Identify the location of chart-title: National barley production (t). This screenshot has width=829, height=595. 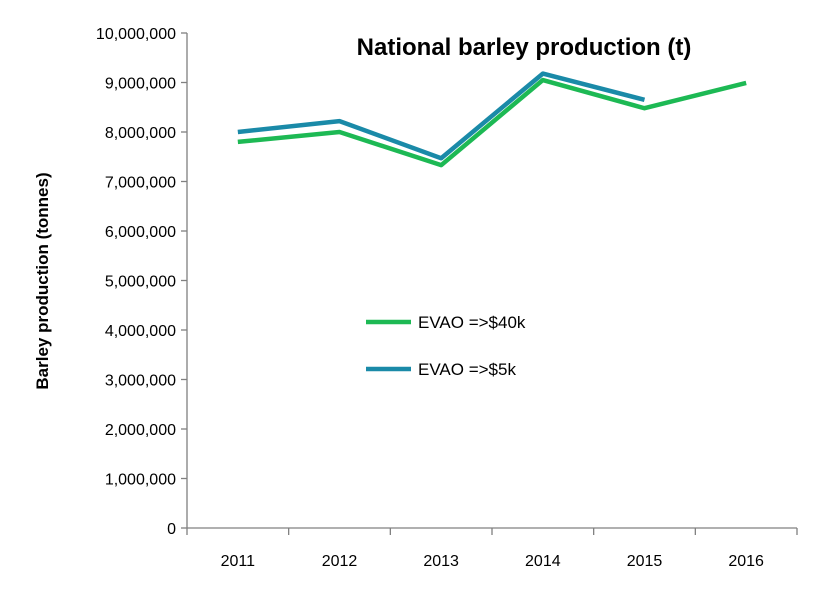
(524, 47).